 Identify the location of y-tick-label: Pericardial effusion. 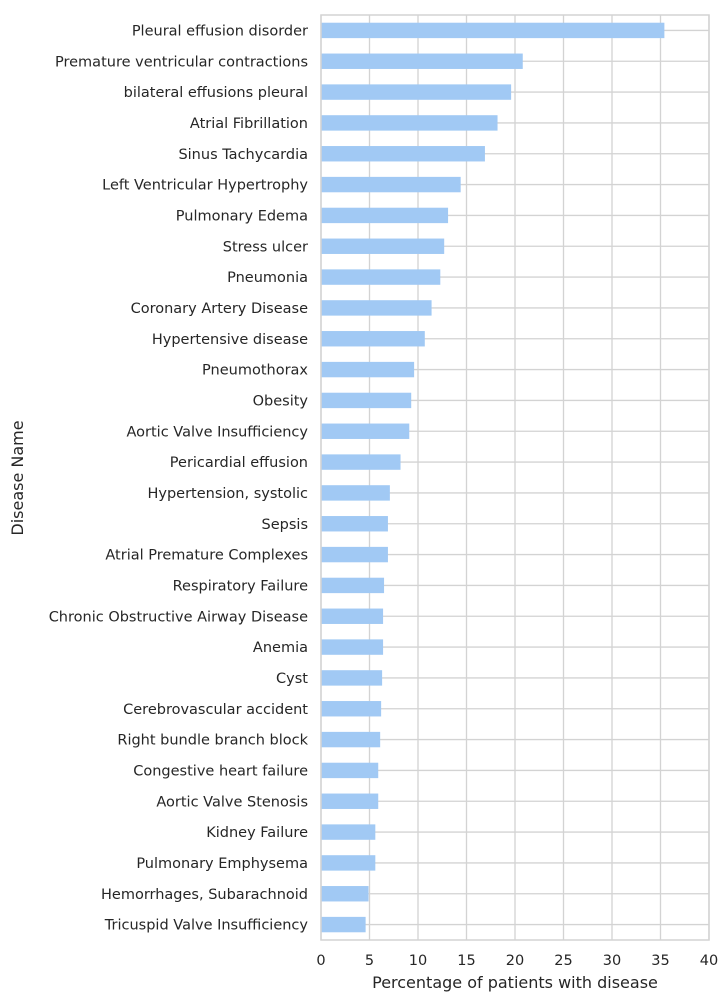
(239, 463).